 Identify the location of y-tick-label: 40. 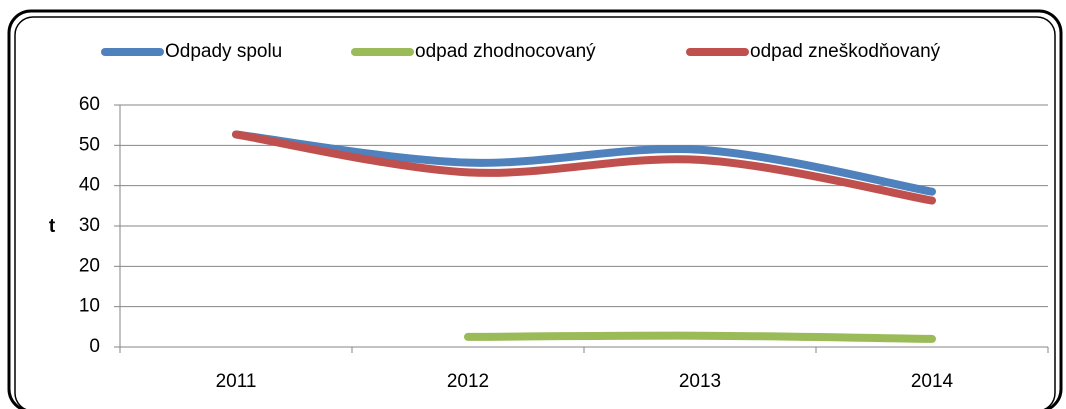
(89, 185).